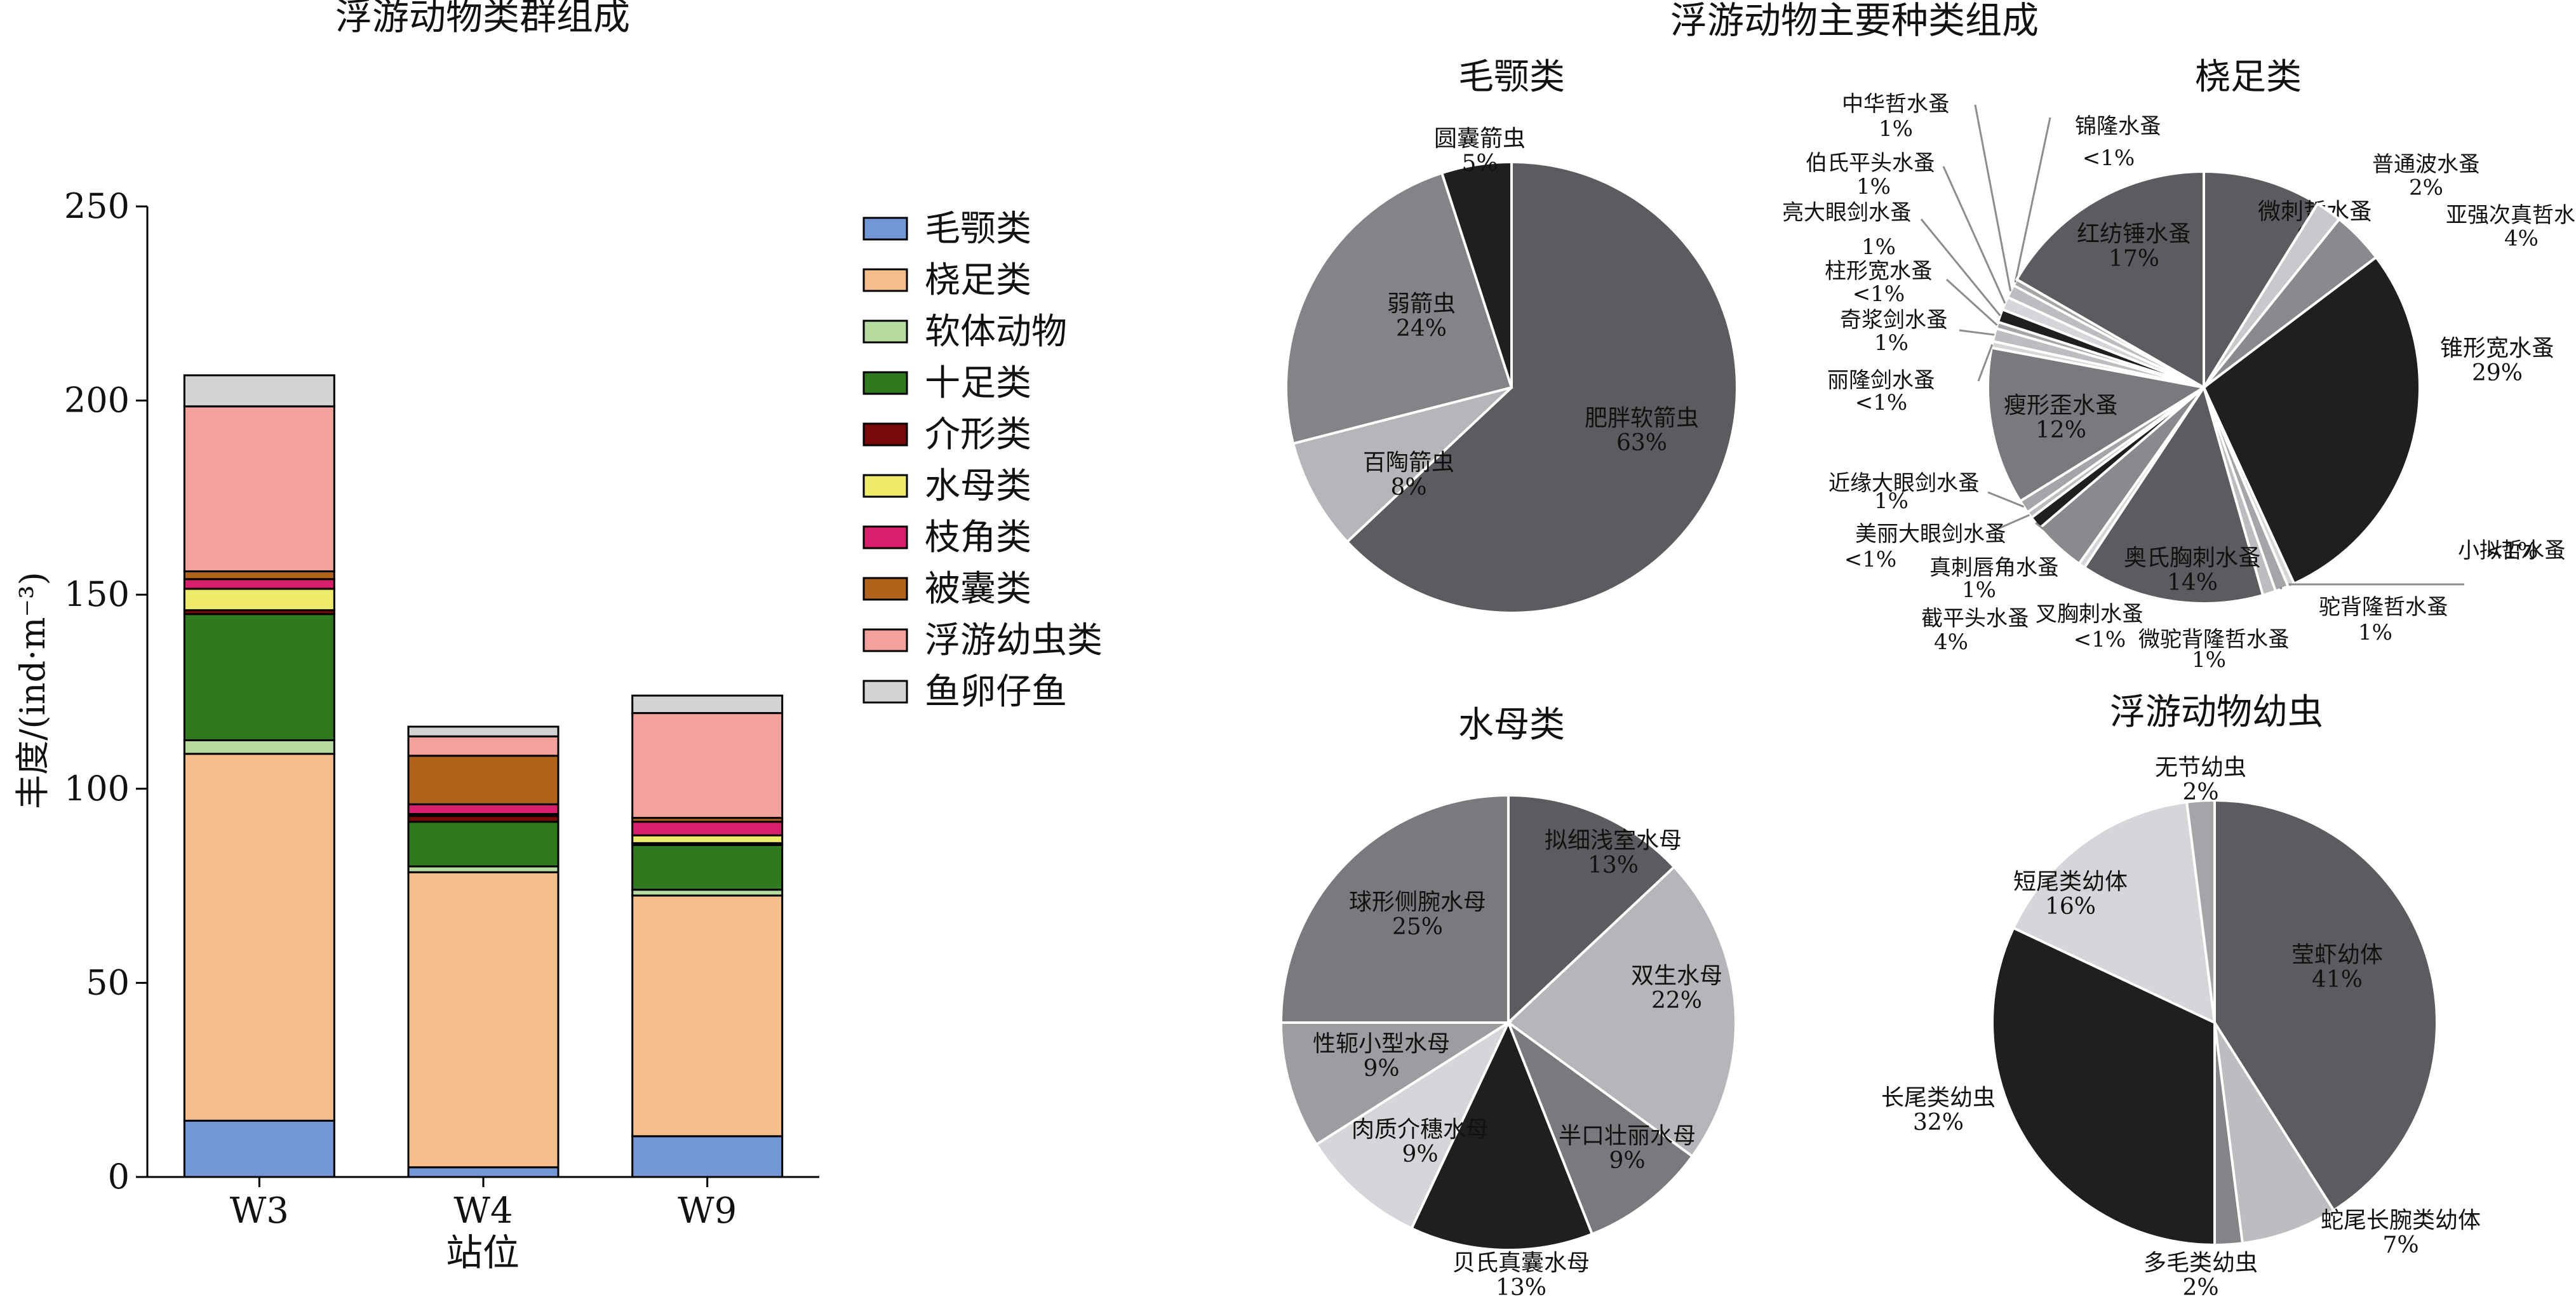 This screenshot has width=2576, height=1311. I want to click on slice-label: 奥氏胸刺水蚤, so click(2192, 558).